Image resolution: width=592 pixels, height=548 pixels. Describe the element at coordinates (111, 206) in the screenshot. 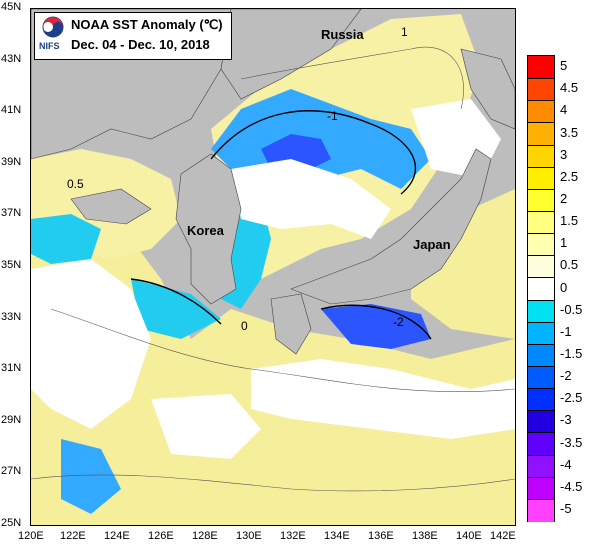

I see `land-shandong` at that location.